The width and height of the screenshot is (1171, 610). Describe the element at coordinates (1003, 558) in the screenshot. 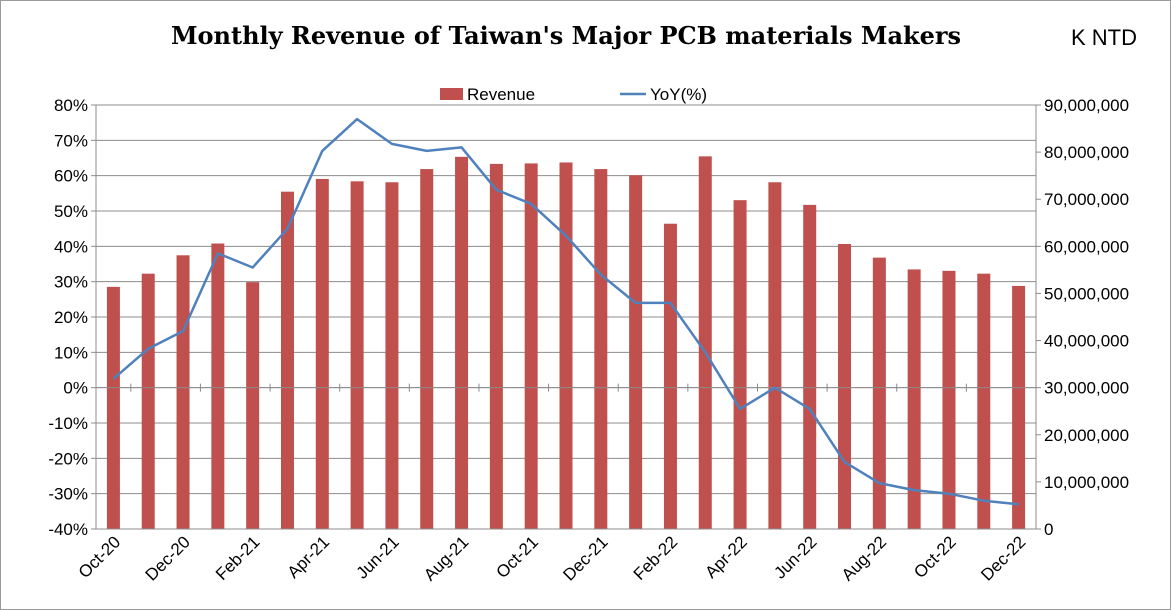

I see `x-tick-label: Dec-22` at that location.